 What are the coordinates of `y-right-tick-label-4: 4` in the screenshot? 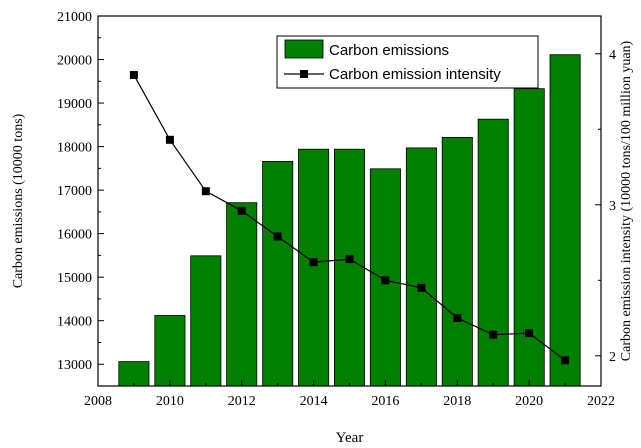 It's located at (612, 55).